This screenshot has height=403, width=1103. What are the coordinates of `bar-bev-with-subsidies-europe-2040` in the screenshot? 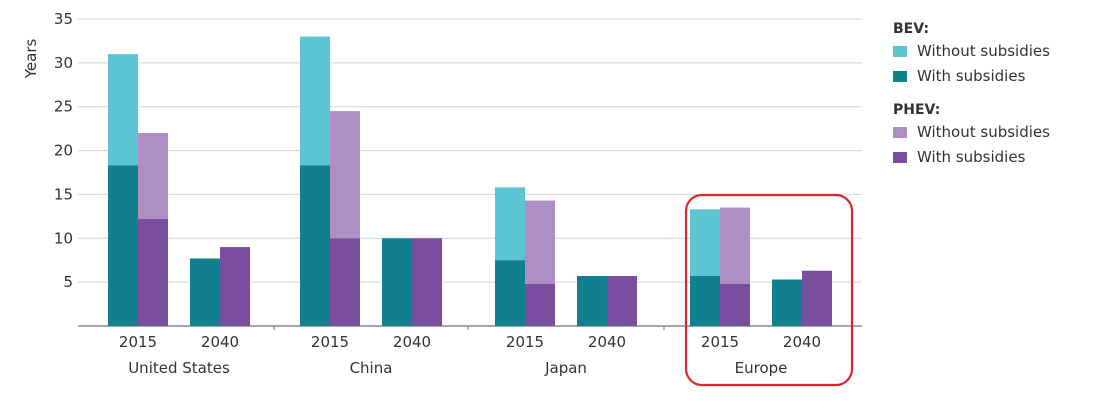 It's located at (787, 302).